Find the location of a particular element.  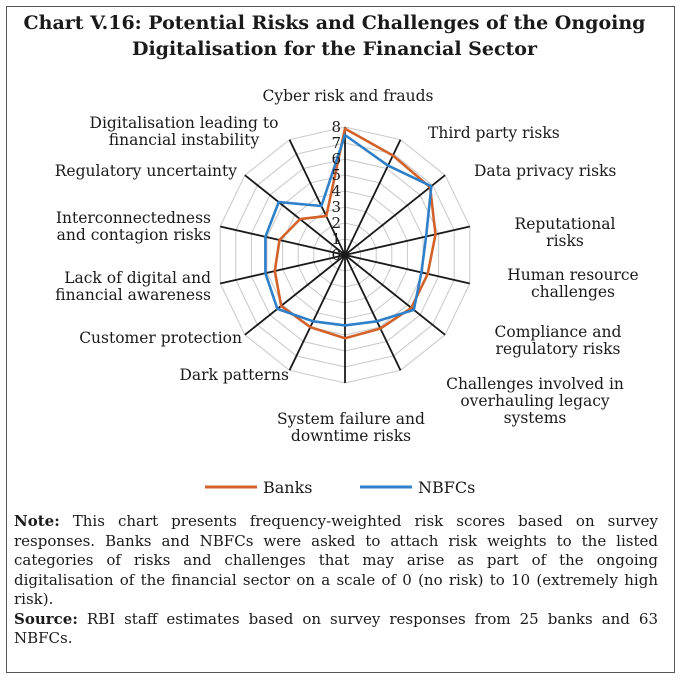

tick-label-4: 4 is located at coordinates (336, 191).